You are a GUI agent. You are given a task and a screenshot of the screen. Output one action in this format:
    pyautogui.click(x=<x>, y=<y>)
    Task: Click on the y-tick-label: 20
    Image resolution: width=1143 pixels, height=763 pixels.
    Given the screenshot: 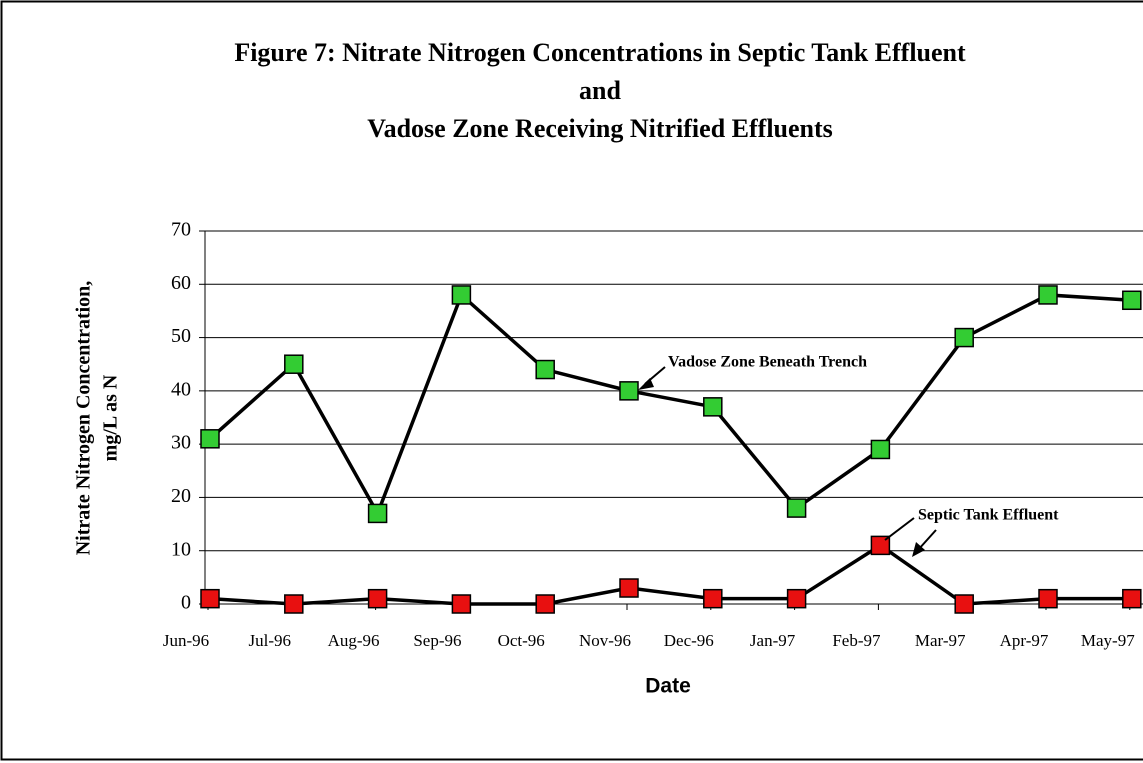 What is the action you would take?
    pyautogui.click(x=181, y=496)
    